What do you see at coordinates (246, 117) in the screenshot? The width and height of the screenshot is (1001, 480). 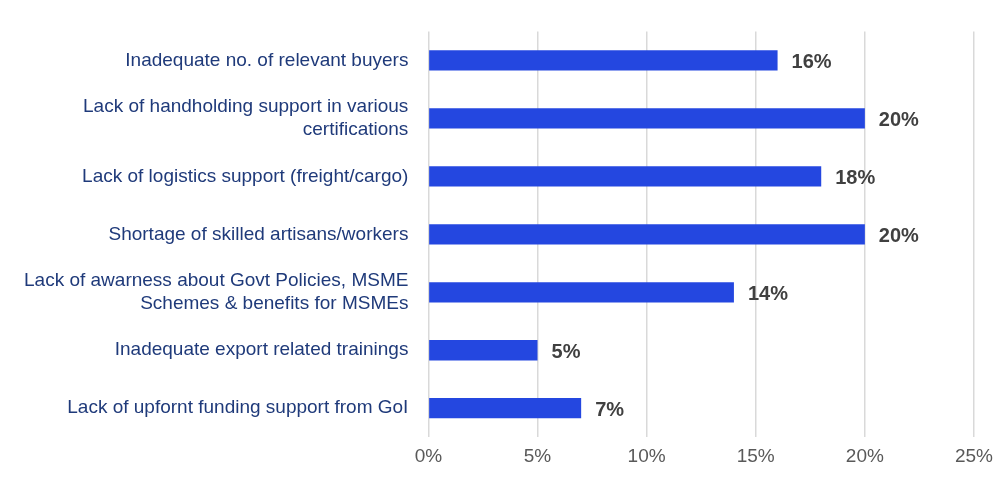 I see `y-tick-label: Lack of handholding support in various certifications` at bounding box center [246, 117].